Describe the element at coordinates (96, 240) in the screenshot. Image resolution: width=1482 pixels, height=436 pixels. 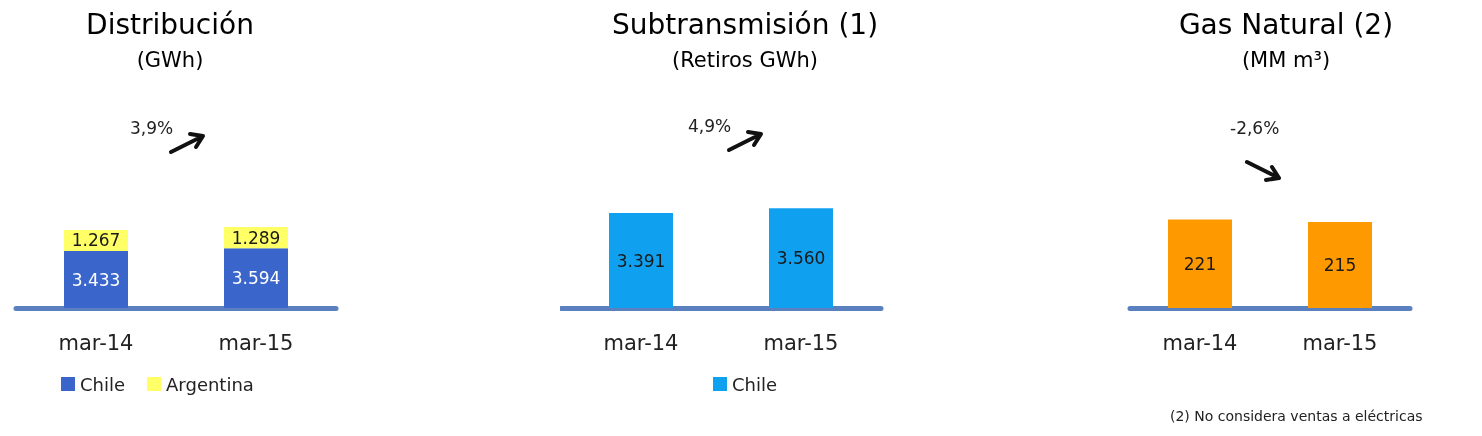
I see `data-label: 1.267` at that location.